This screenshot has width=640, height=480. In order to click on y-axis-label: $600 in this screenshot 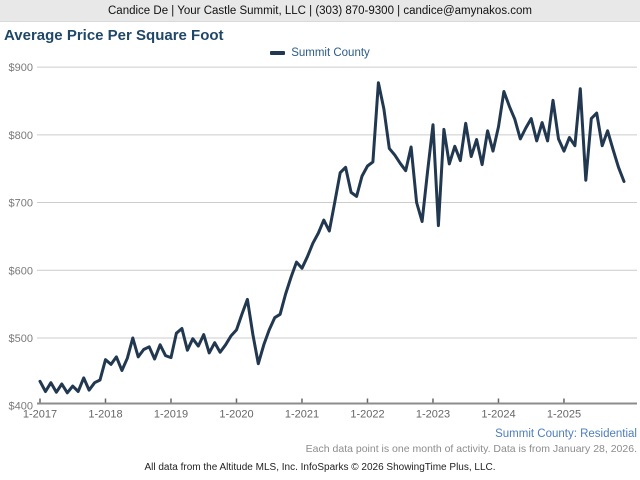, I will do `click(21, 271)`.